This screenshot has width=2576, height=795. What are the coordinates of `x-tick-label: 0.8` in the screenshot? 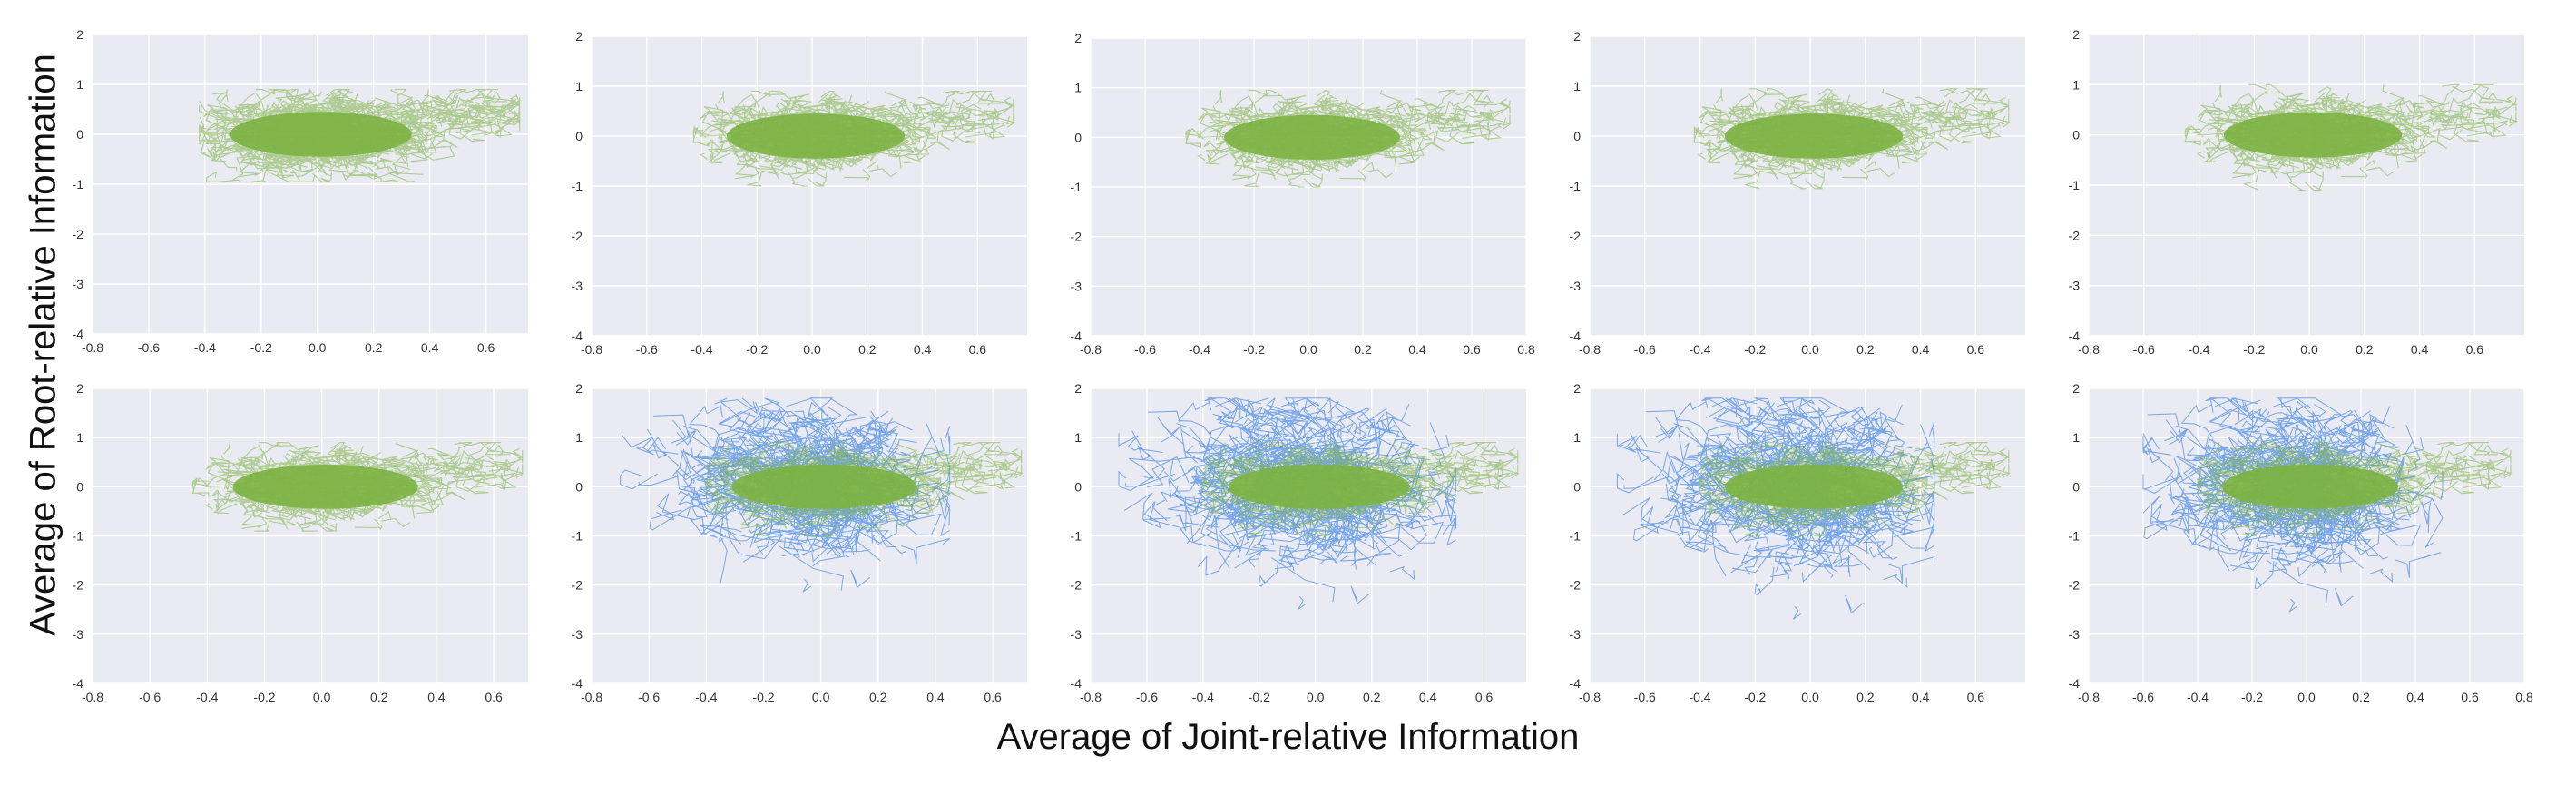 It's located at (2524, 697).